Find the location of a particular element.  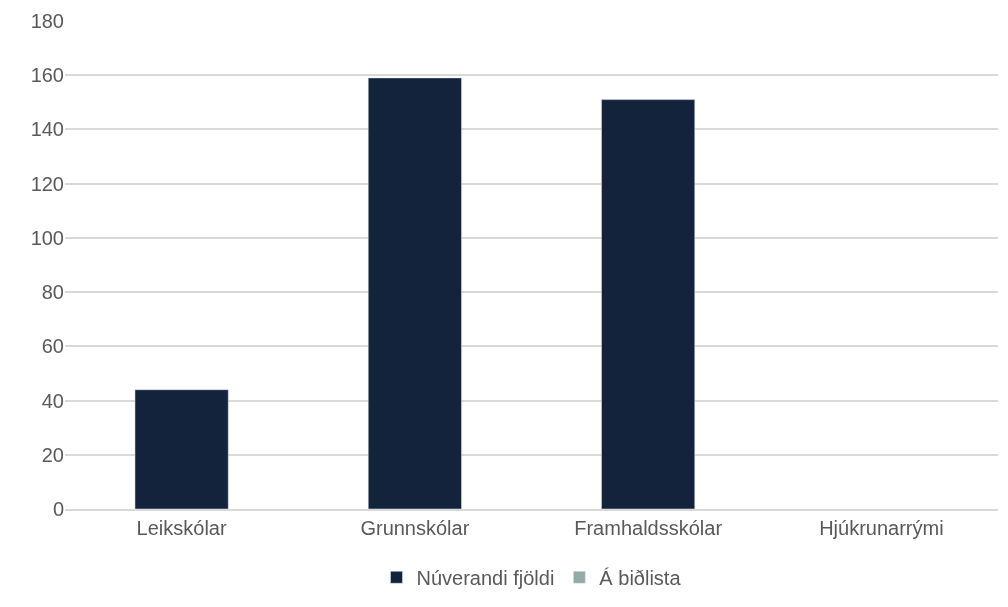

y-tick-label: 120 is located at coordinates (47, 183).